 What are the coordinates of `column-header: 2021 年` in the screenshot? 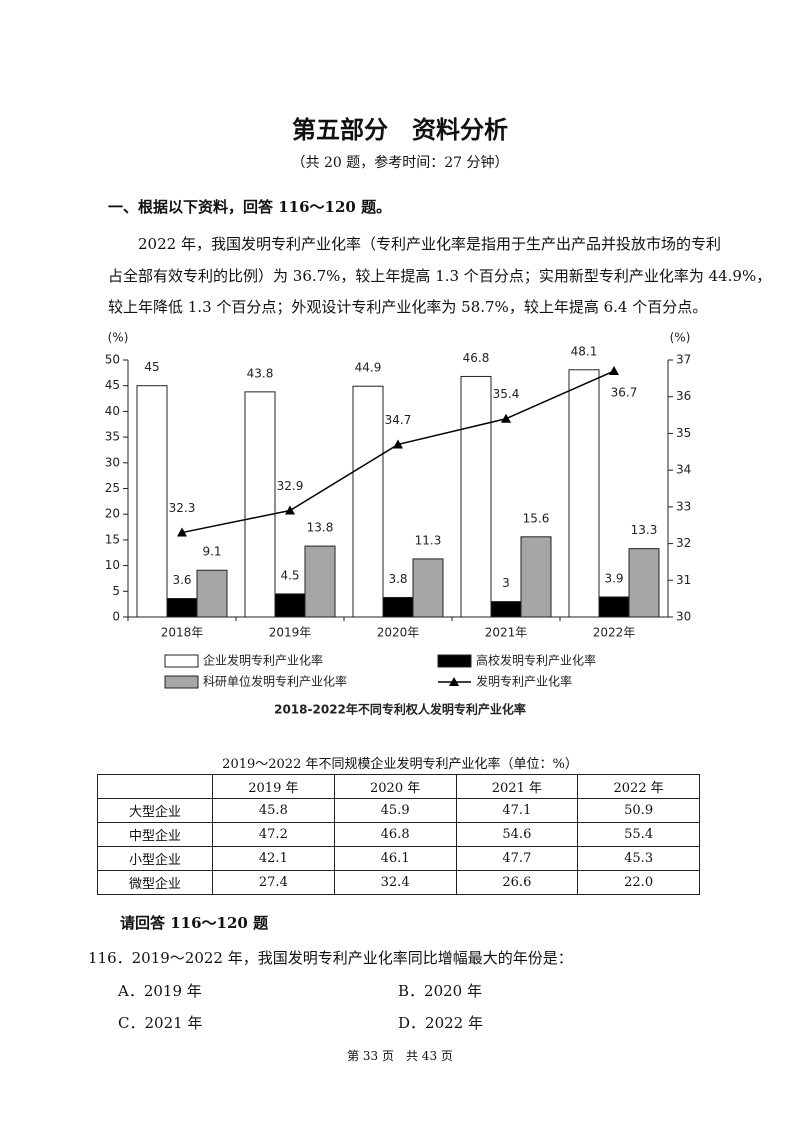 It's located at (517, 786).